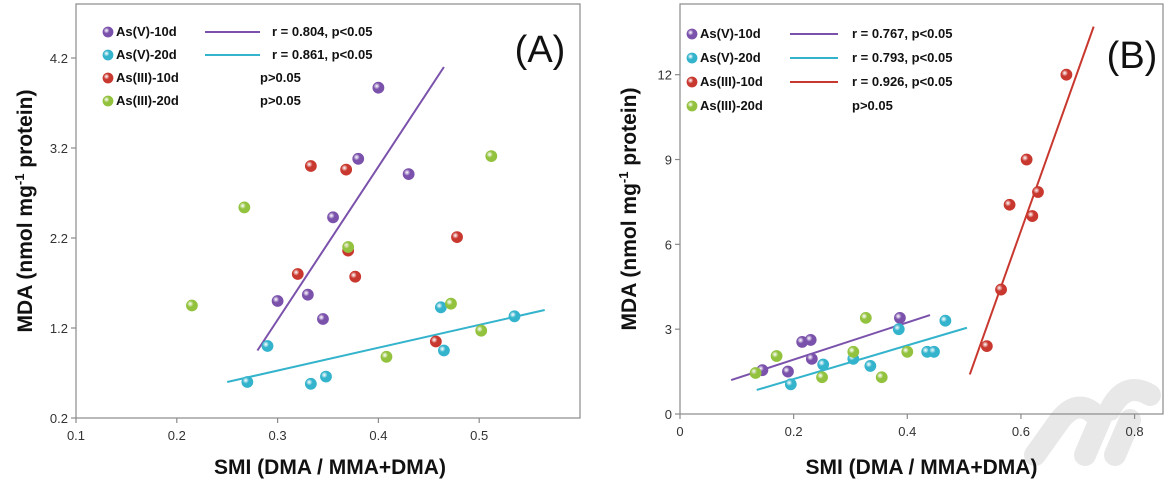  What do you see at coordinates (730, 57) in the screenshot?
I see `legend-label: As(V)-20d` at bounding box center [730, 57].